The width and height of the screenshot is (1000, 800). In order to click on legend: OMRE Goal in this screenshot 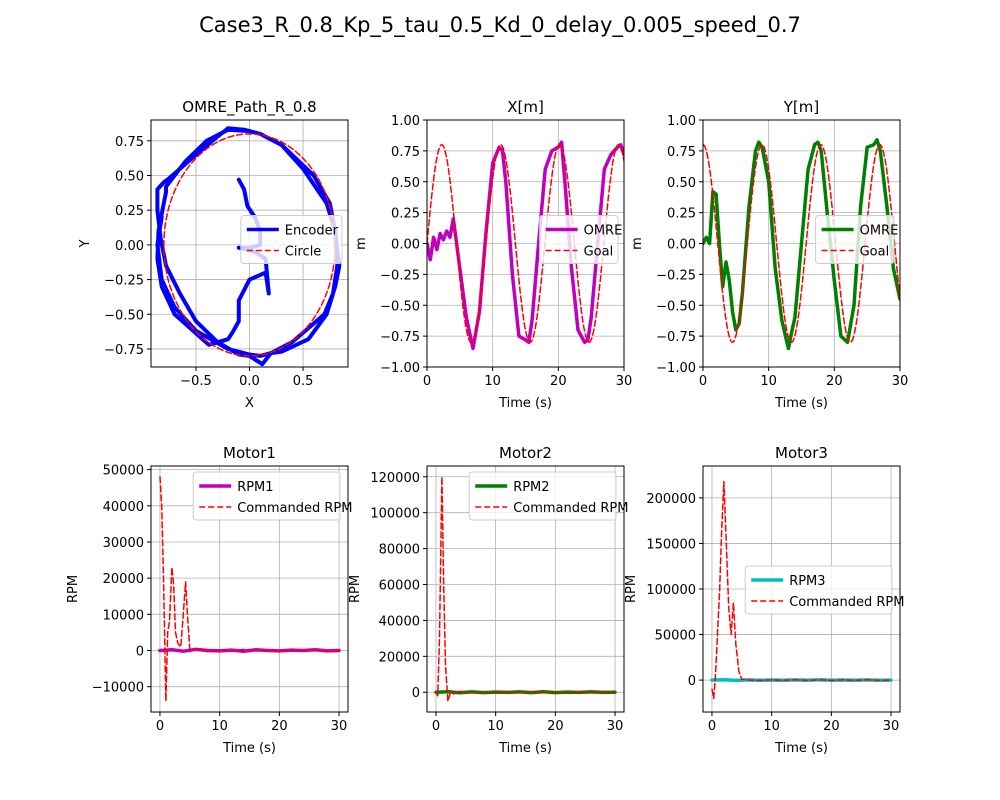, I will do `click(581, 239)`.